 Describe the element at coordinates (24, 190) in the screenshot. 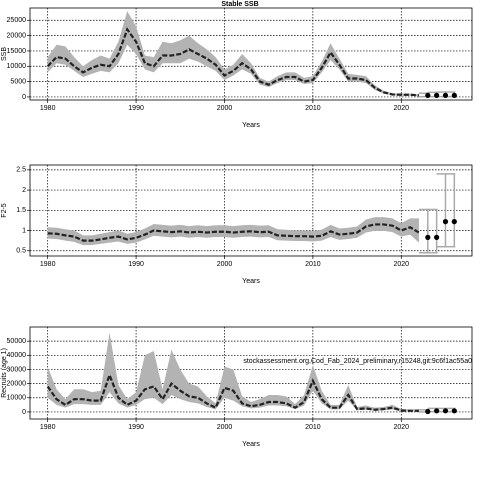

I see `y-tick-label: 2` at that location.